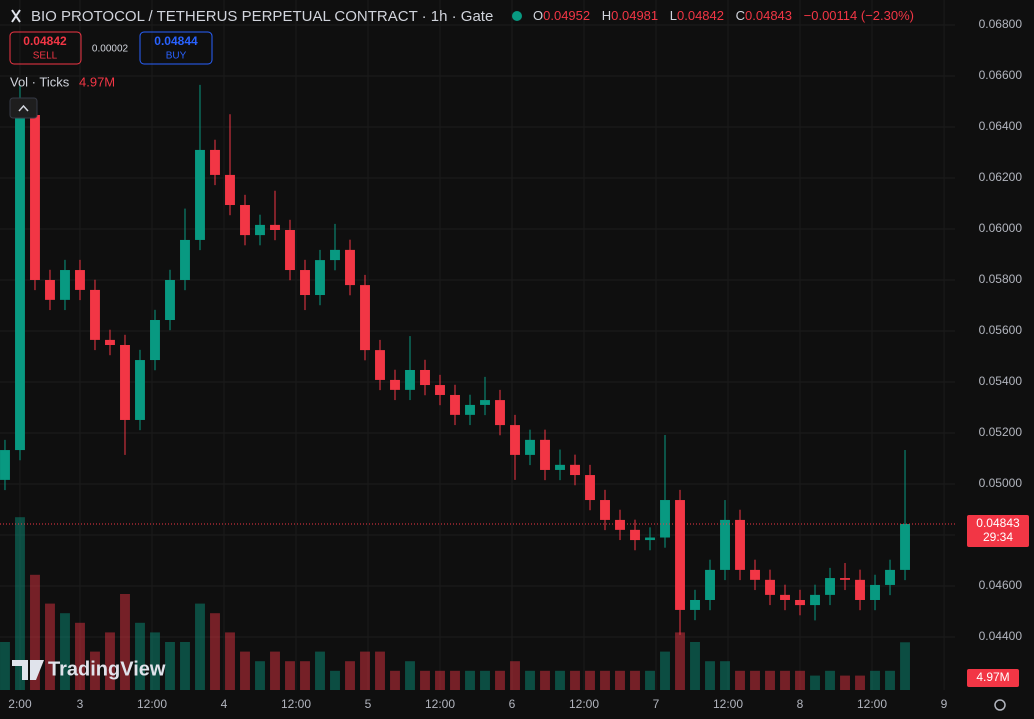 The height and width of the screenshot is (719, 1034). What do you see at coordinates (176, 56) in the screenshot?
I see `buy-label: BUY` at bounding box center [176, 56].